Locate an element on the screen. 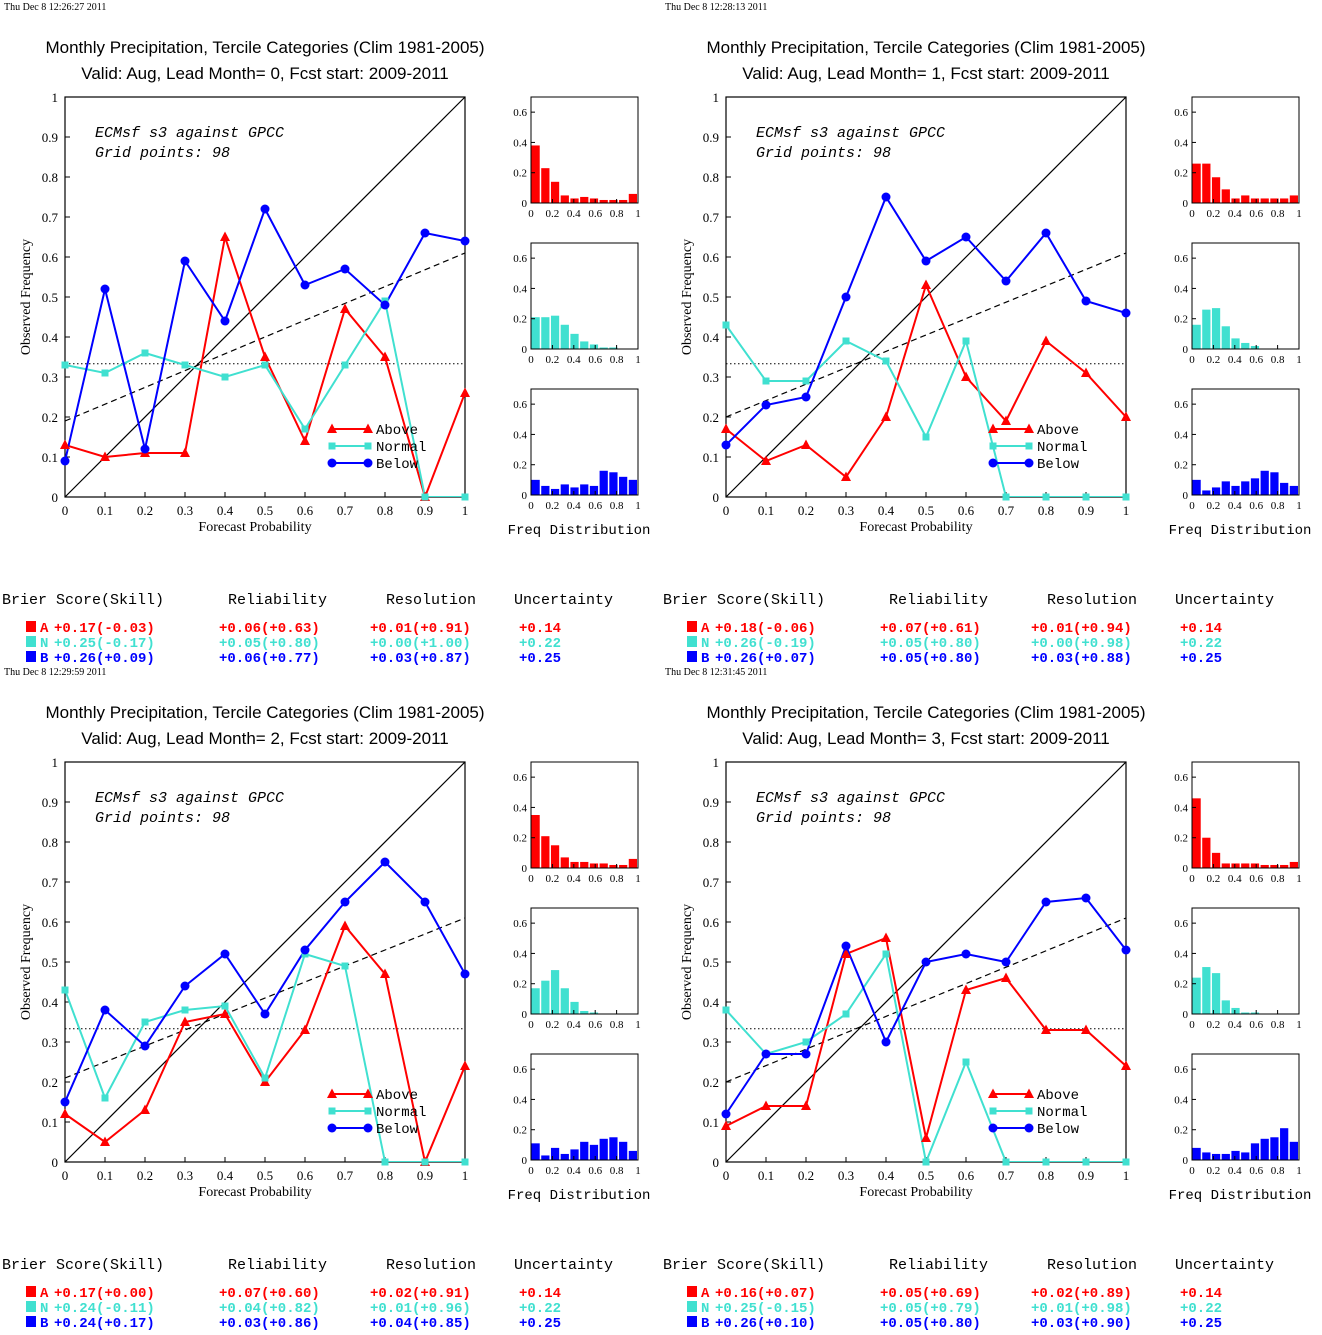 This screenshot has width=1322, height=1335. legend-label-above: Above is located at coordinates (1058, 431).